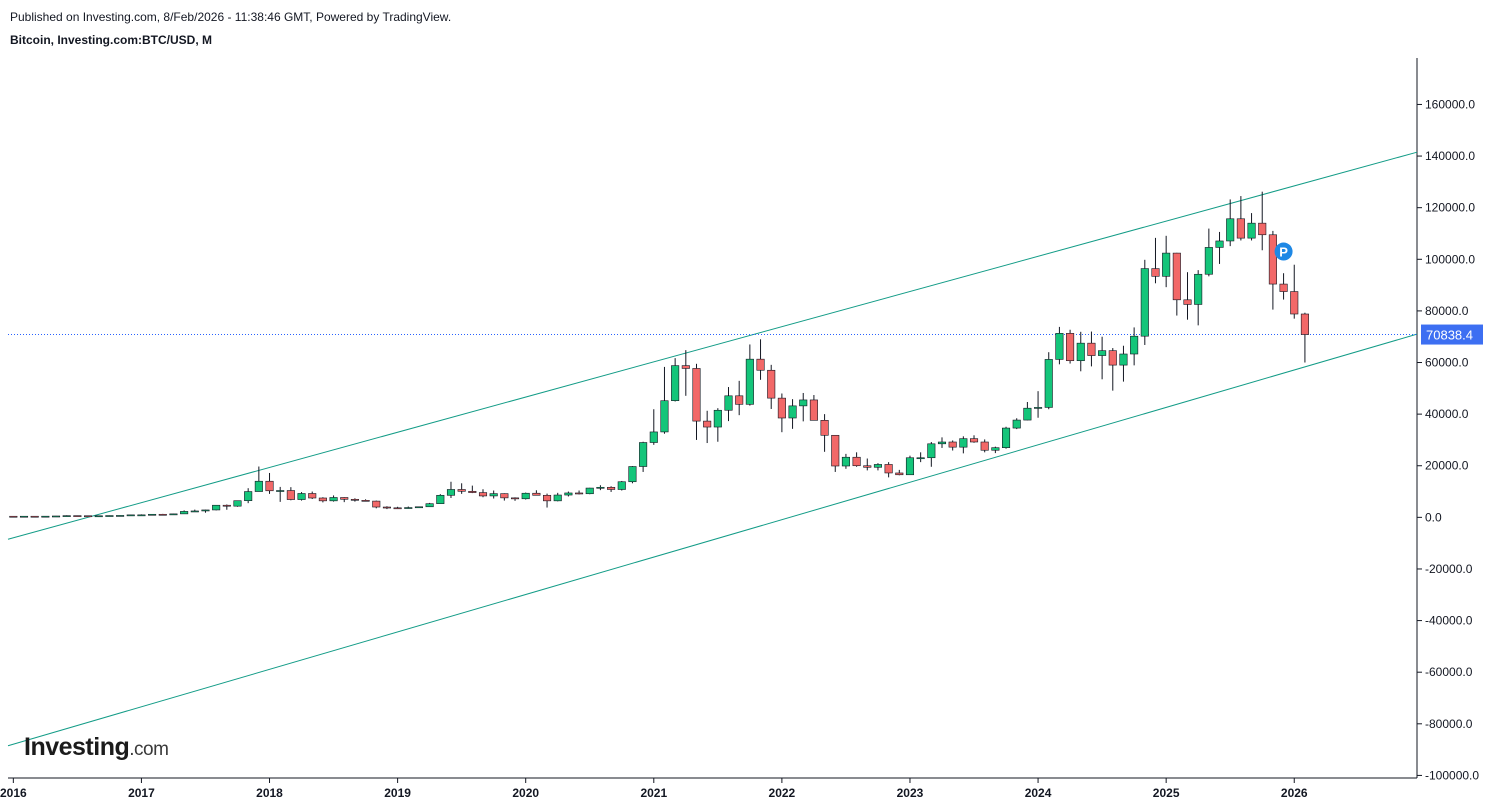 This screenshot has width=1501, height=807. What do you see at coordinates (1449, 672) in the screenshot?
I see `y-tick-label: -60000.0` at bounding box center [1449, 672].